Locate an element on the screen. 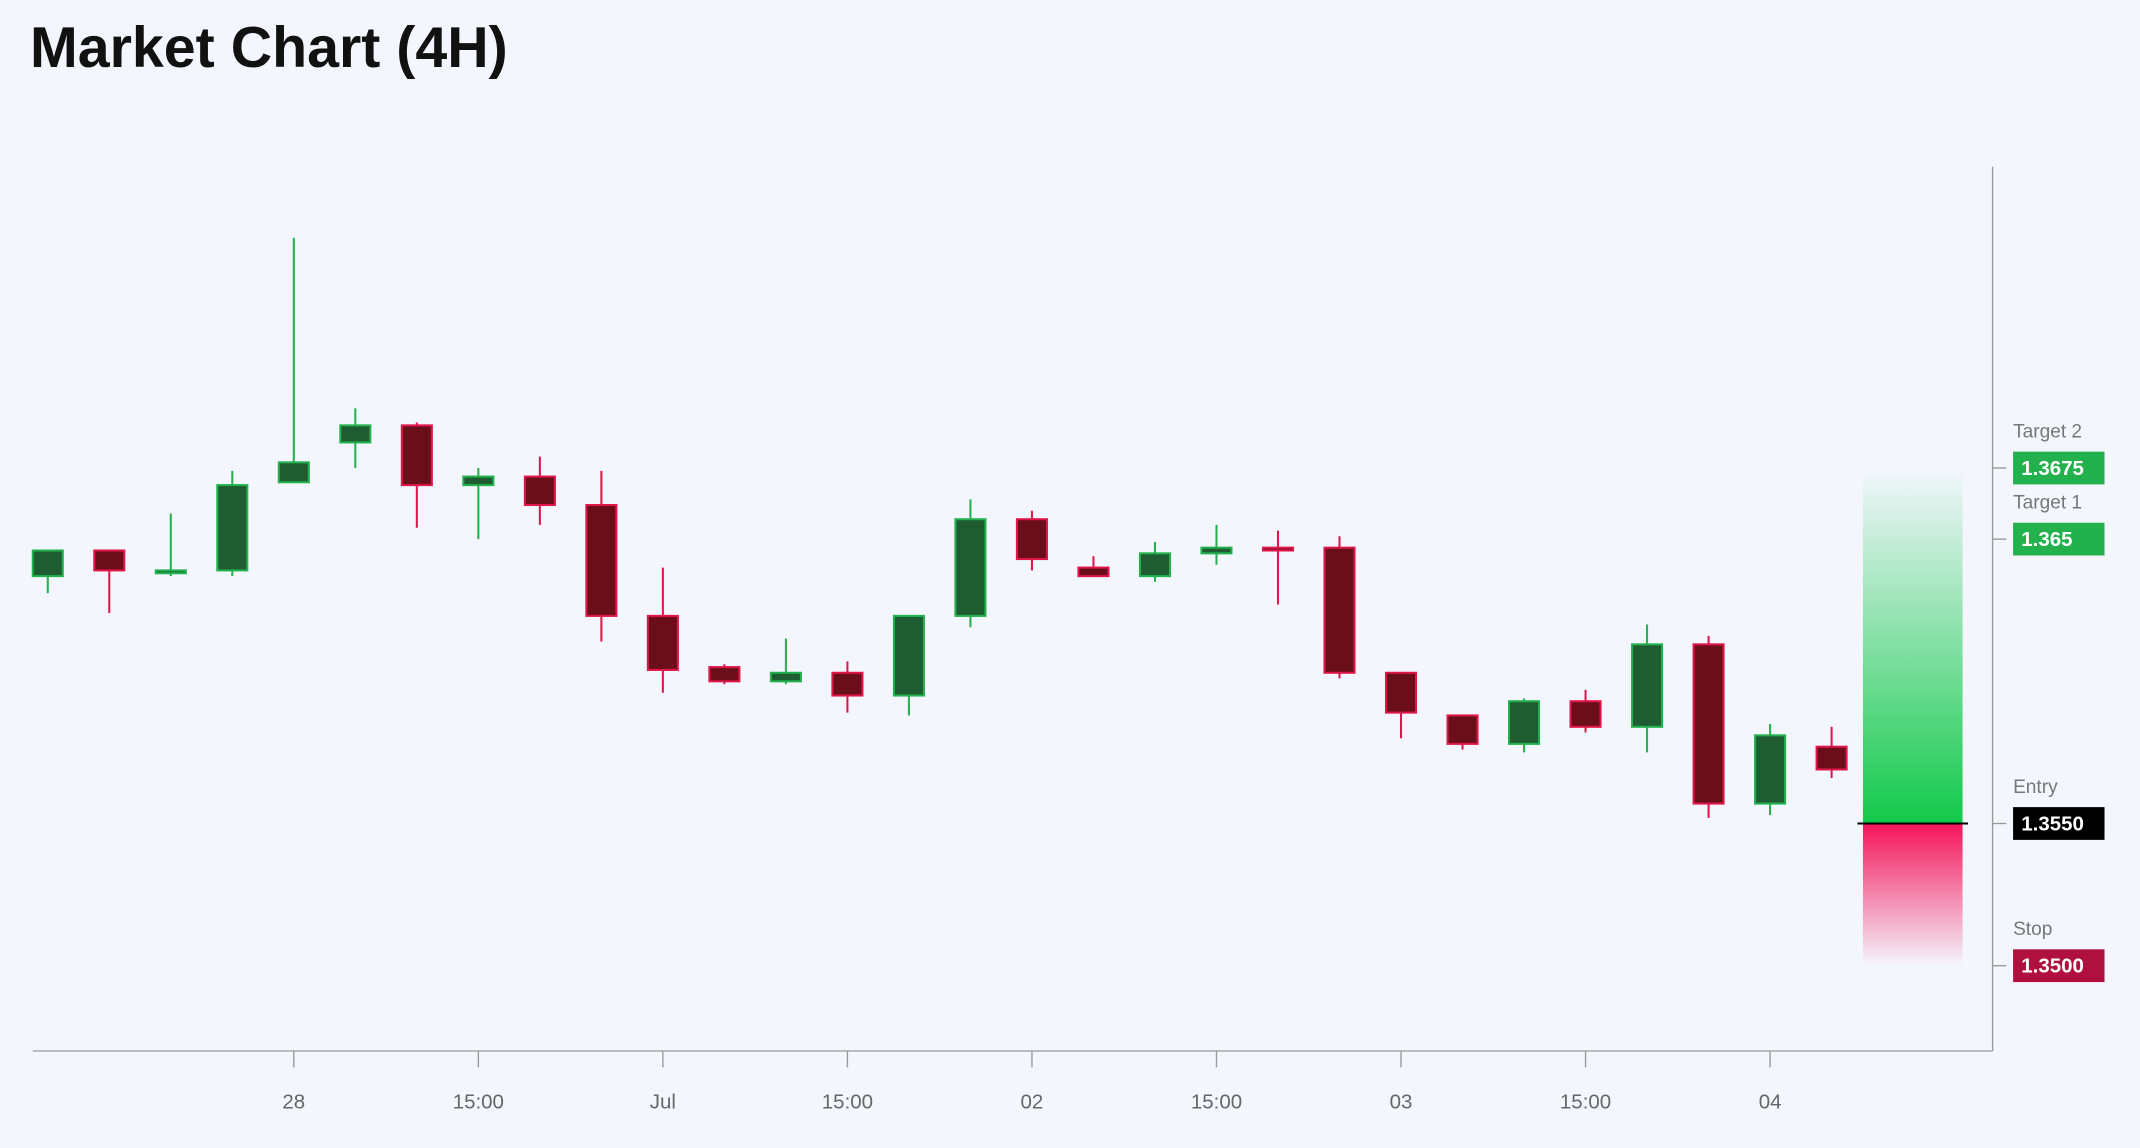 The image size is (2140, 1148). x-tick-label: Jul is located at coordinates (663, 1101).